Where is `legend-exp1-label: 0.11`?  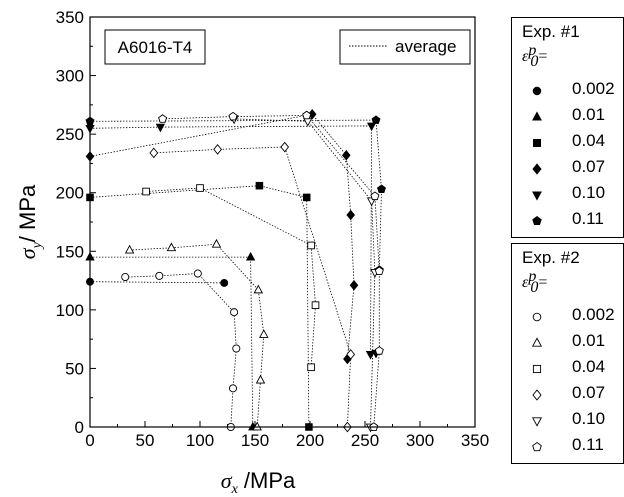 legend-exp1-label: 0.11 is located at coordinates (588, 218).